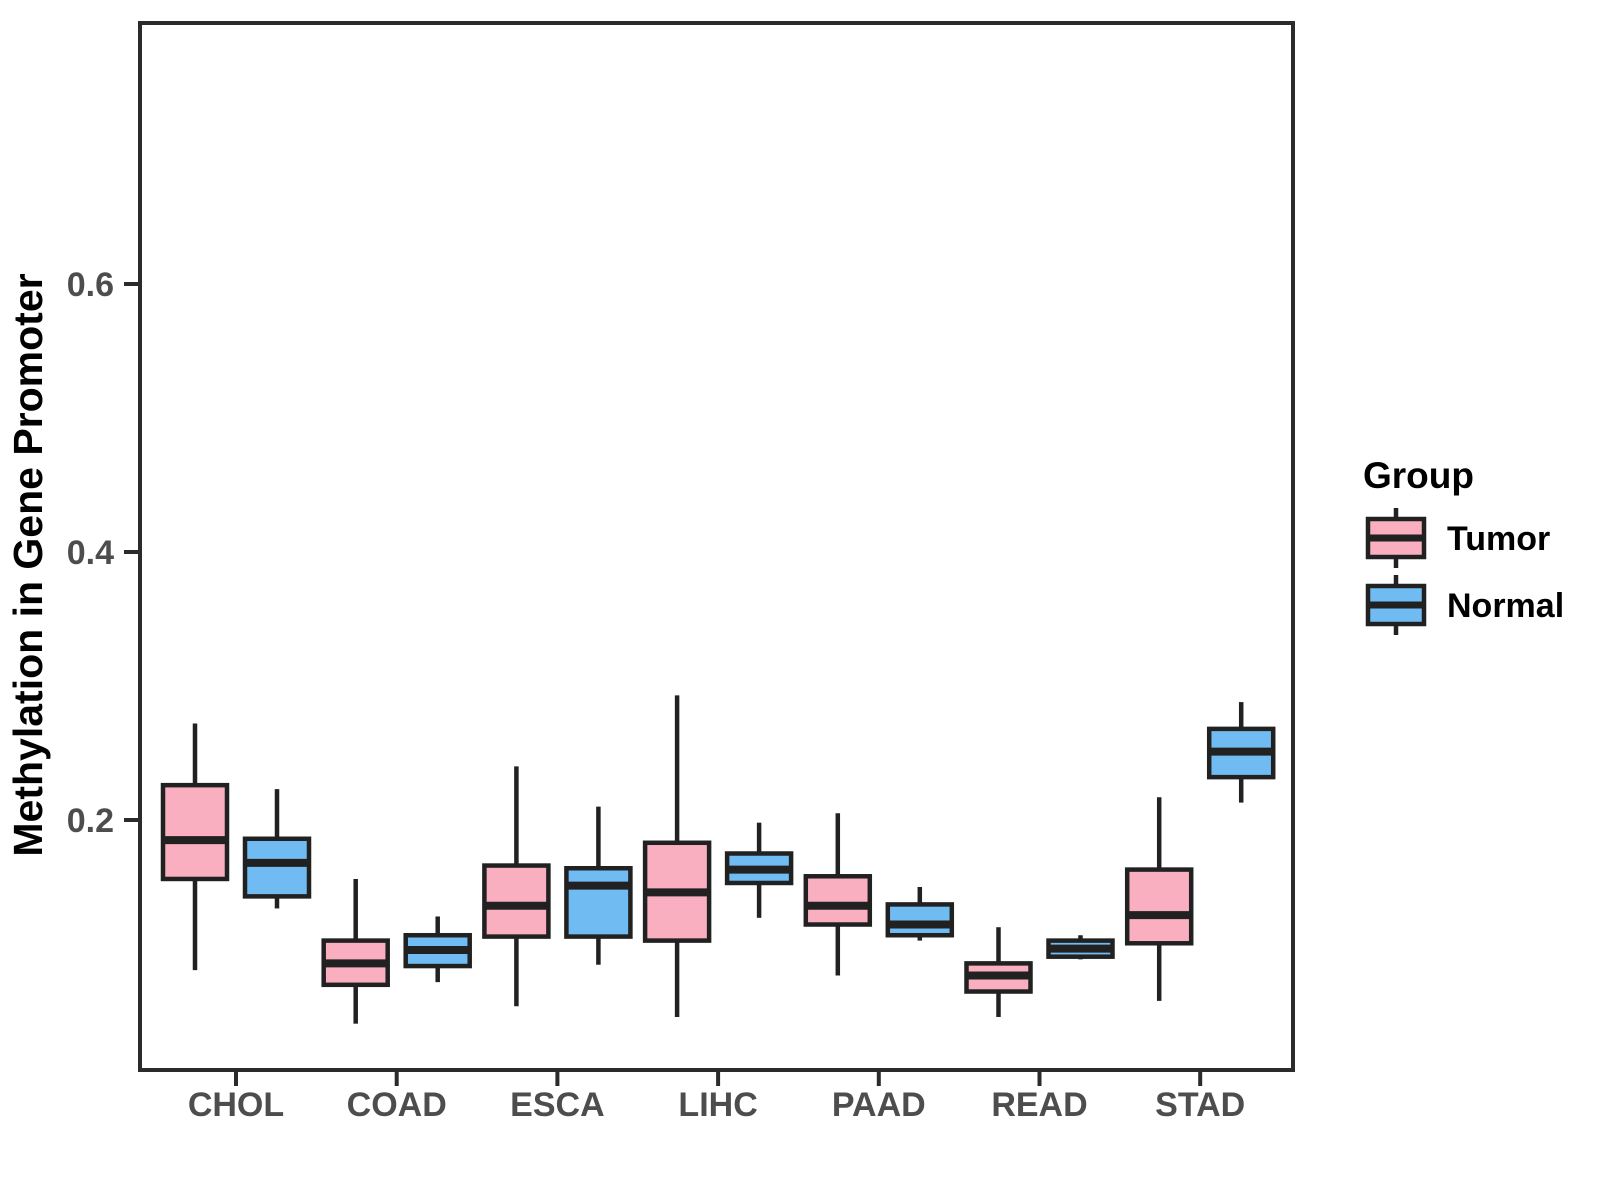 This screenshot has width=1600, height=1200. Describe the element at coordinates (1241, 752) in the screenshot. I see `box-normal-stad` at that location.